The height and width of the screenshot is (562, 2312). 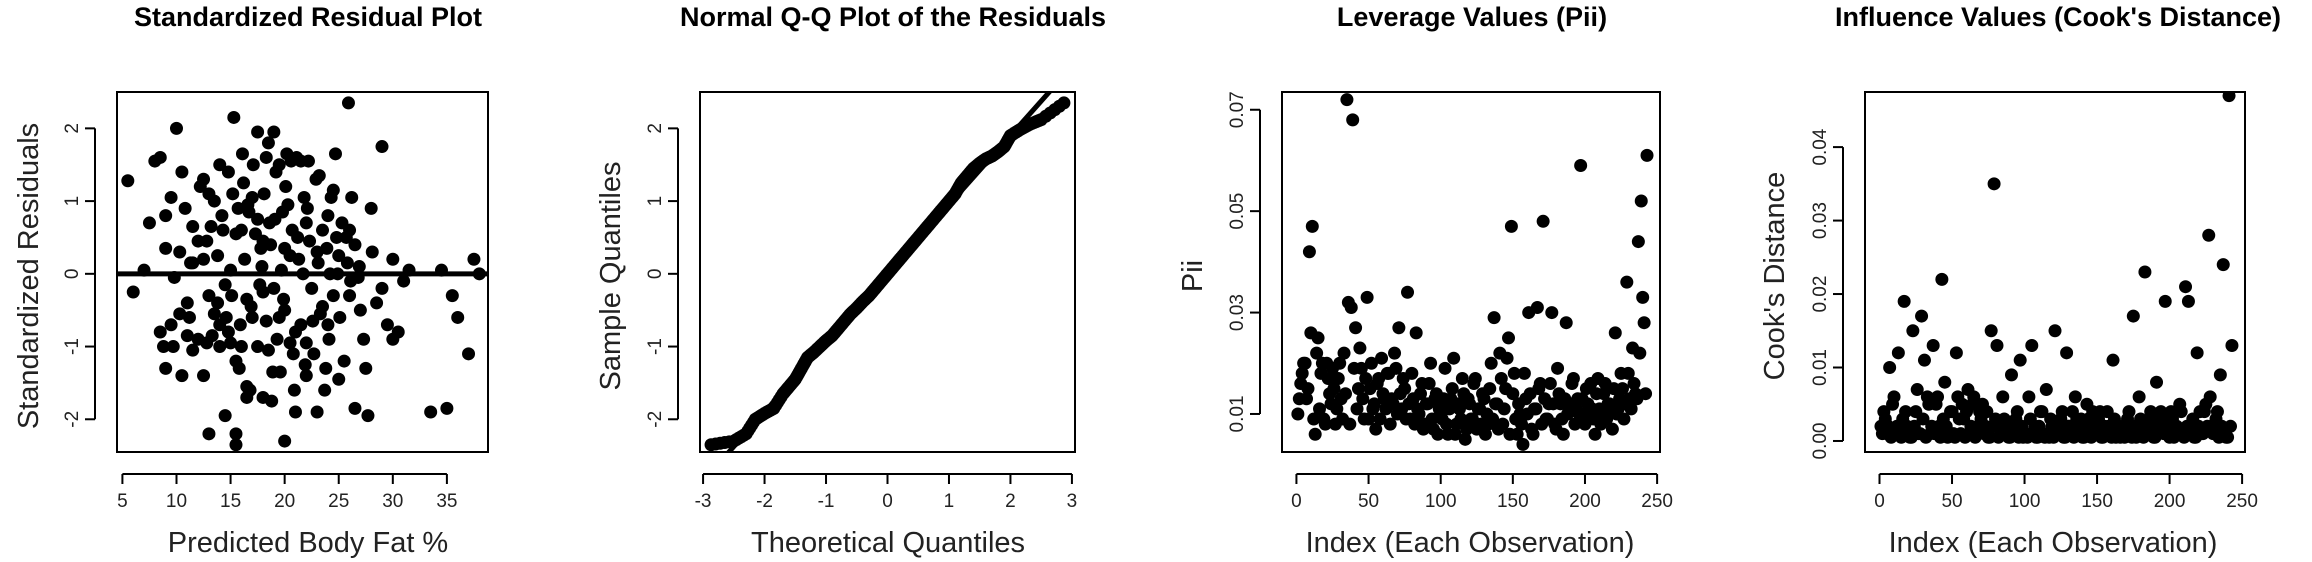 I want to click on x-tick-label: -1, so click(x=826, y=501).